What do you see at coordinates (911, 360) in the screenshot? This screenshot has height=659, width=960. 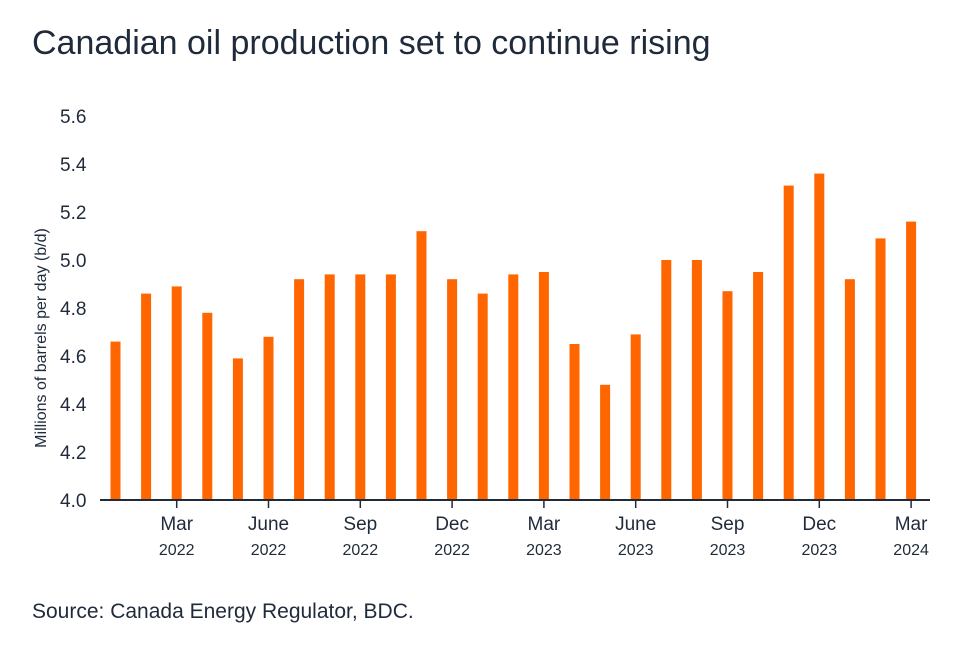 I see `bar: Mar 2024: 5.16` at bounding box center [911, 360].